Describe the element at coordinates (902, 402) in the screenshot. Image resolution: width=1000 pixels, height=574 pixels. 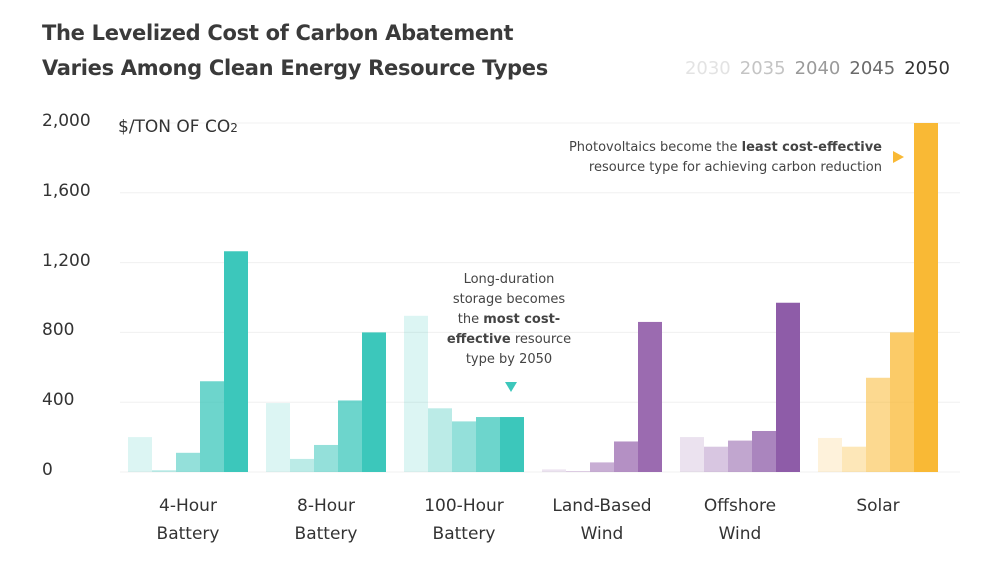
I see `bar-solar-2045` at that location.